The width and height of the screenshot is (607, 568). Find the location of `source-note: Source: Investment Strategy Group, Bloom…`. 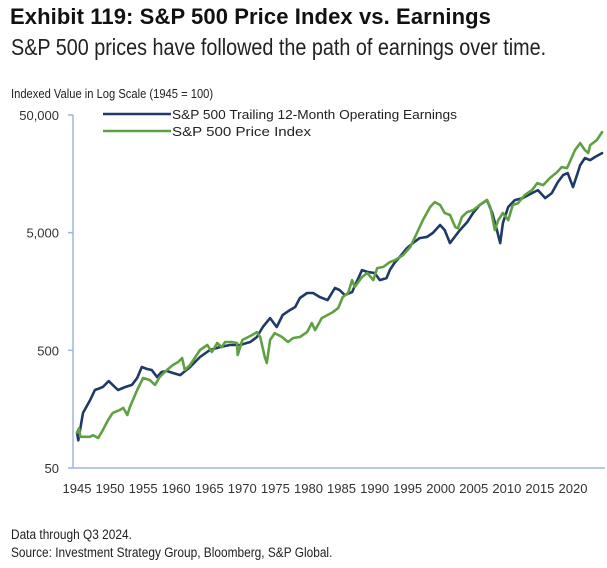

source-note: Source: Investment Strategy Group, Bloom… is located at coordinates (172, 552).